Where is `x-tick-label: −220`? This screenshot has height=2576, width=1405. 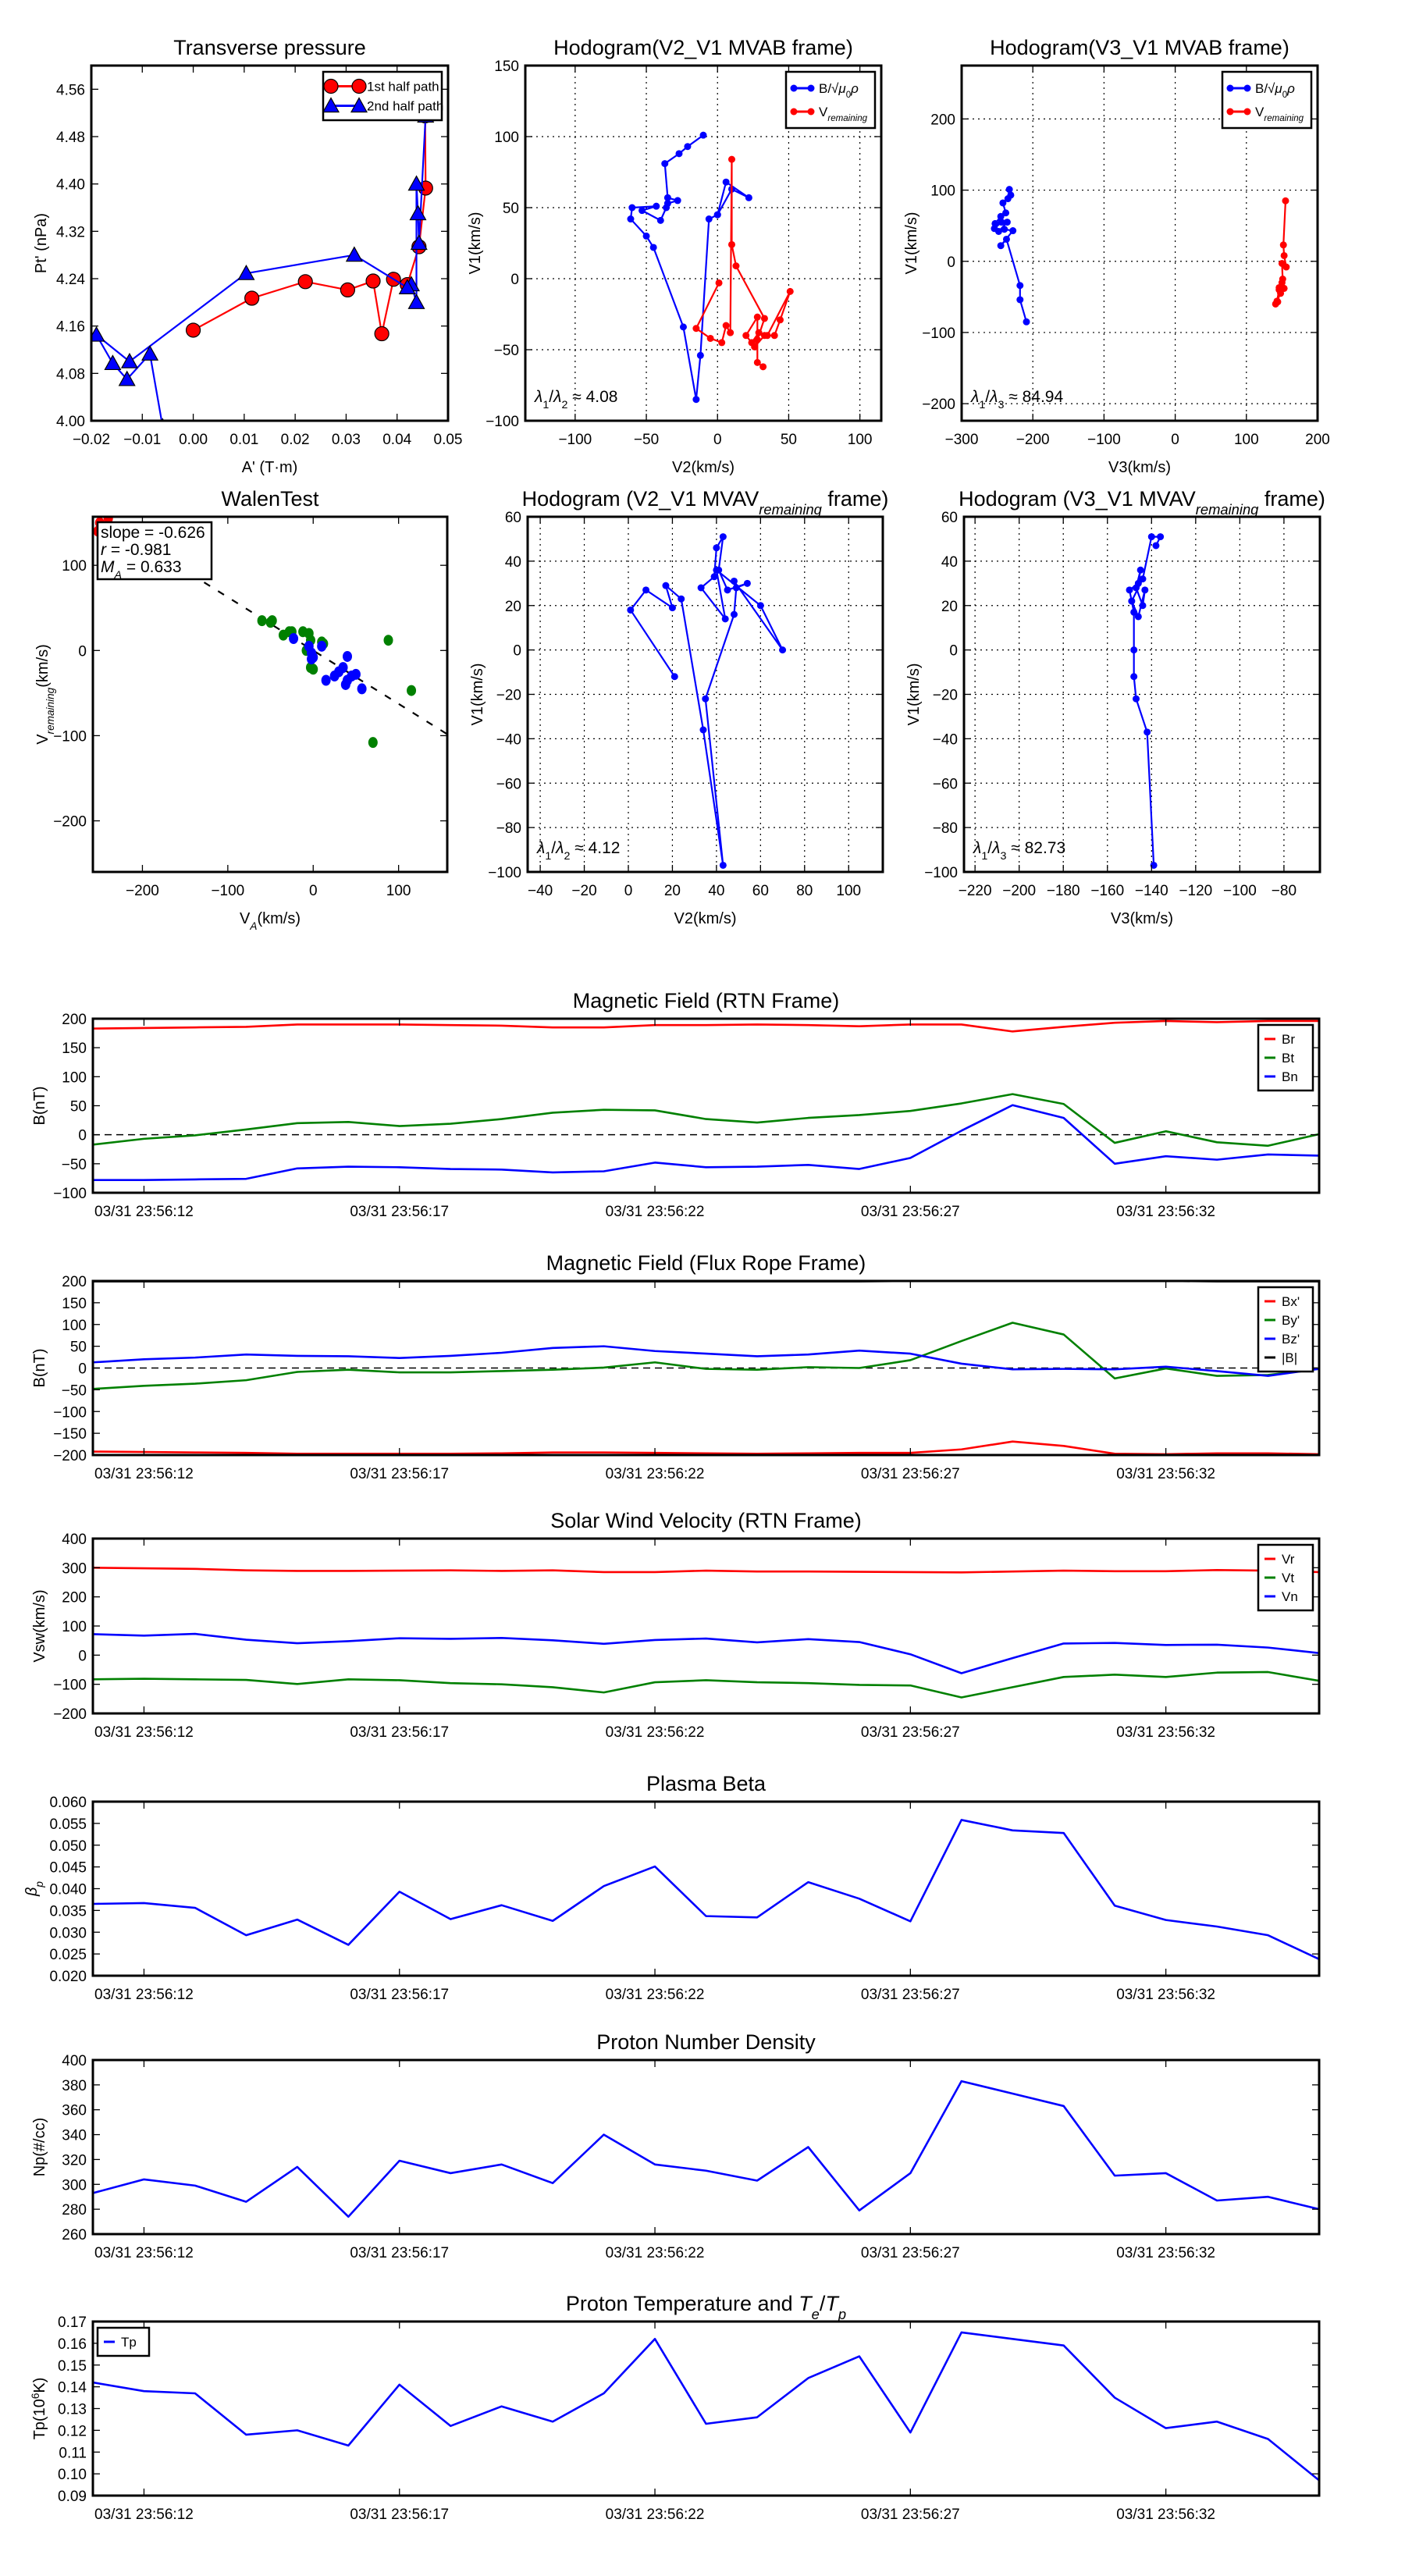
x-tick-label: −220 is located at coordinates (975, 891).